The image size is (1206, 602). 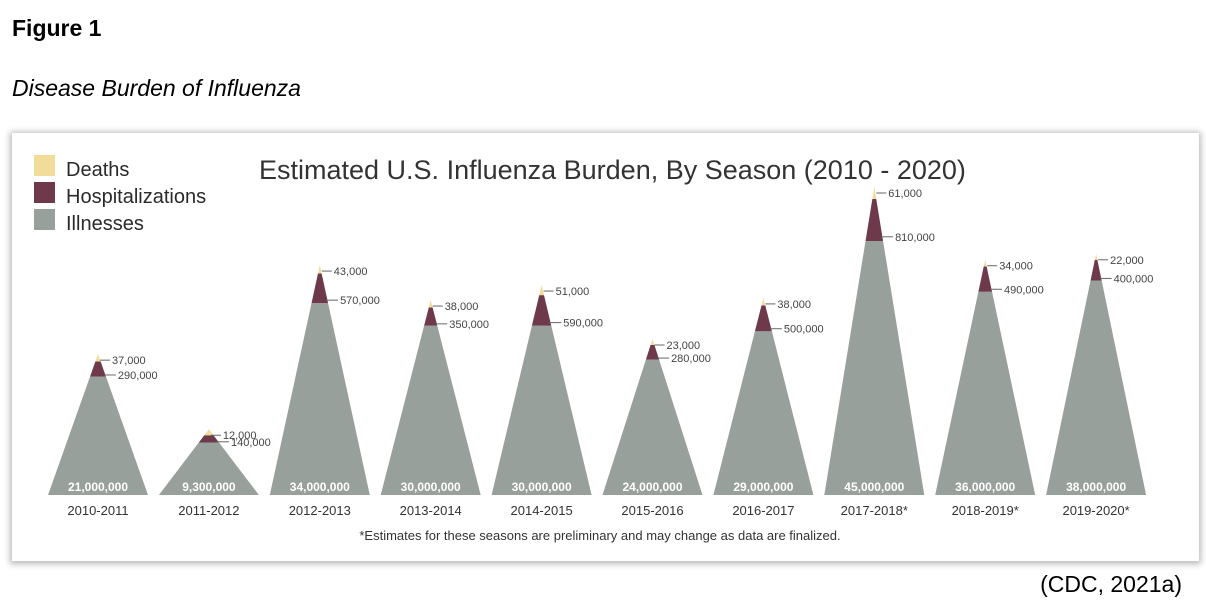 I want to click on illnesses-label-2013-2014: 30,000,000, so click(x=431, y=487).